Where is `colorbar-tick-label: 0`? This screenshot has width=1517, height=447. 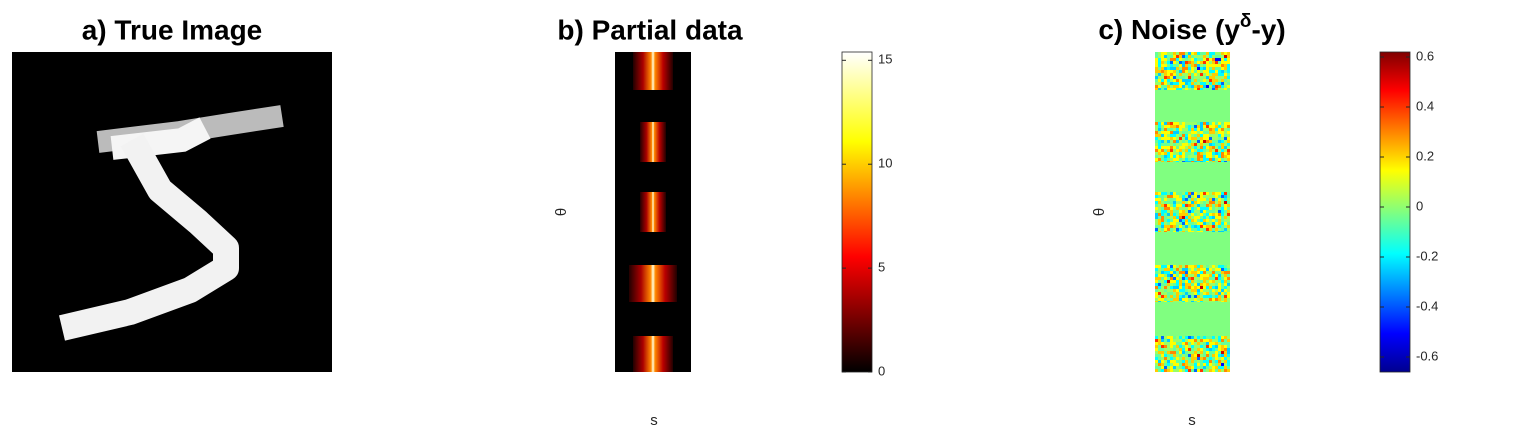
colorbar-tick-label: 0 is located at coordinates (881, 370).